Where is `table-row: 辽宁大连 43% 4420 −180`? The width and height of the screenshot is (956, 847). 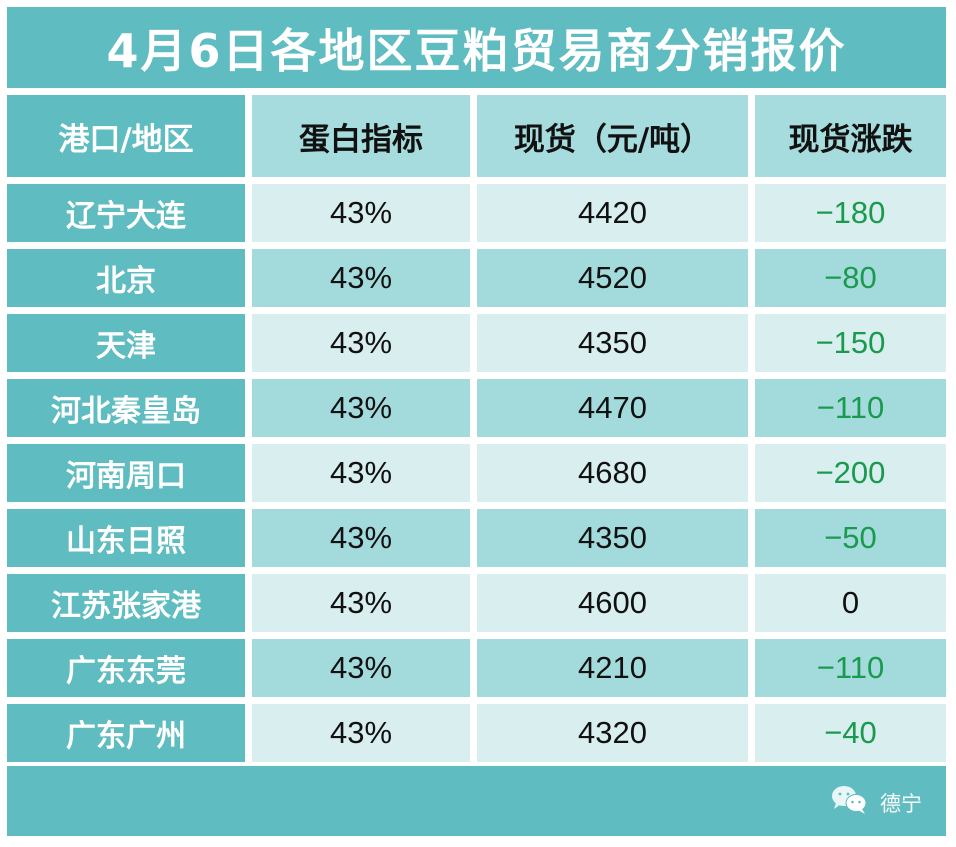 table-row: 辽宁大连 43% 4420 −180 is located at coordinates (476, 213).